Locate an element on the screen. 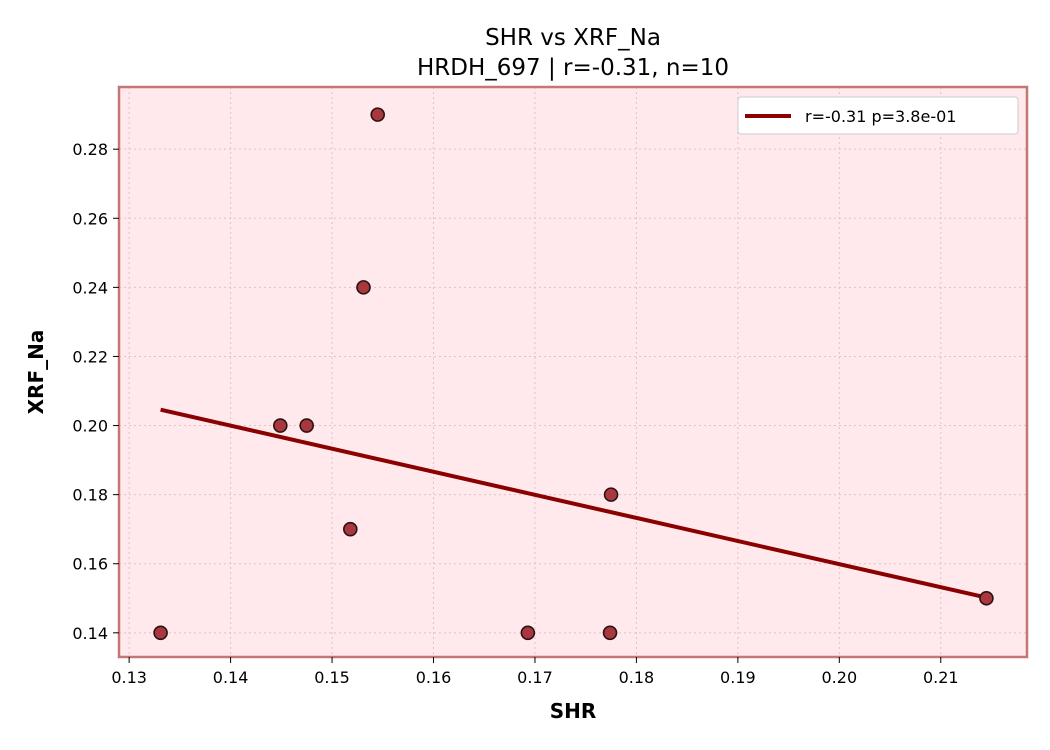 Image resolution: width=1050 pixels, height=750 pixels. x-tick-label: 0.15 is located at coordinates (332, 677).